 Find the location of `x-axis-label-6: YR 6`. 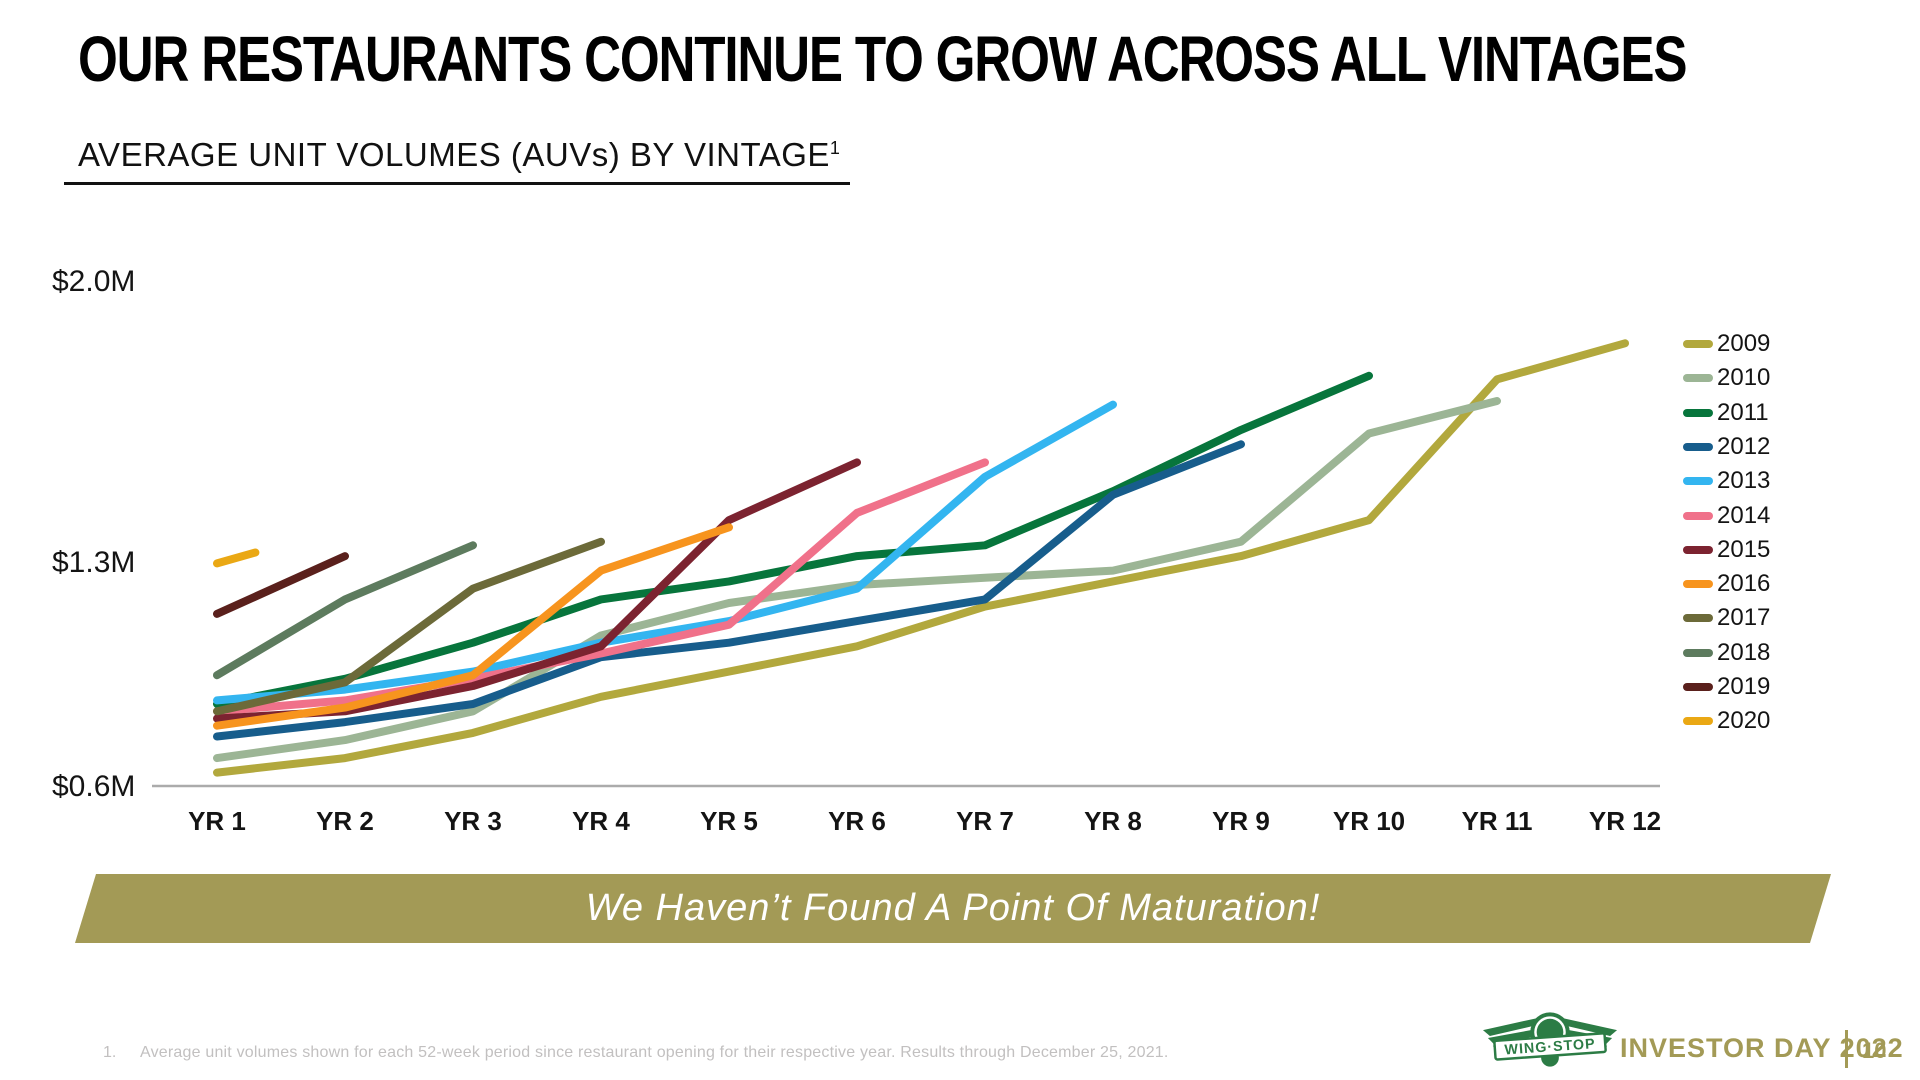

x-axis-label-6: YR 6 is located at coordinates (857, 821).